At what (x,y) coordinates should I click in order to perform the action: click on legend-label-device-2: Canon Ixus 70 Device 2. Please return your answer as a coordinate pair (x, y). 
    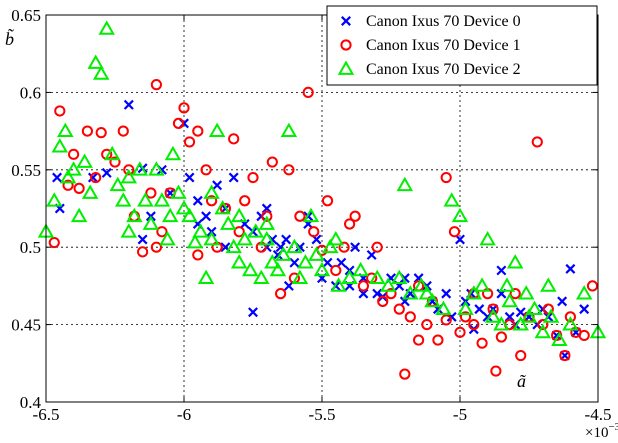
    Looking at the image, I should click on (443, 69).